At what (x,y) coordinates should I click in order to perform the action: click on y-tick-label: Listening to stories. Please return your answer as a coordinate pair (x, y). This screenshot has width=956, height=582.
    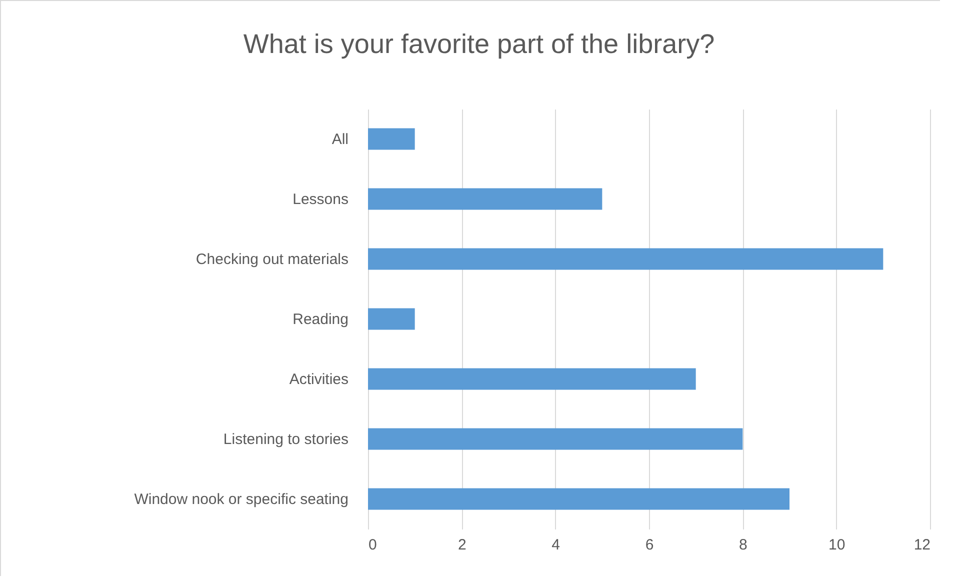
    Looking at the image, I should click on (285, 439).